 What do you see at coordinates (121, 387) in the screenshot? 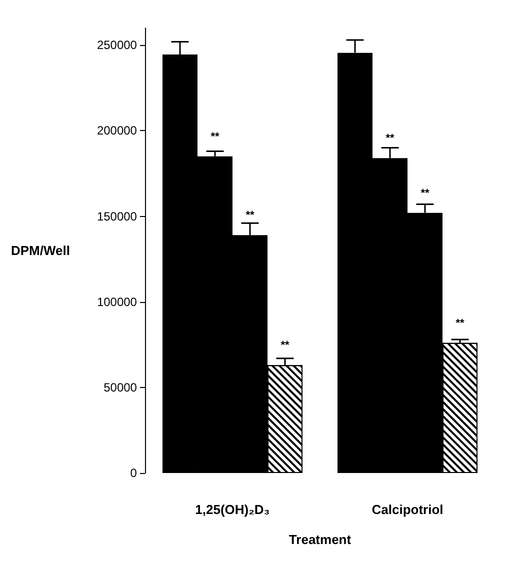
I see `y-tick-label: 50000` at bounding box center [121, 387].